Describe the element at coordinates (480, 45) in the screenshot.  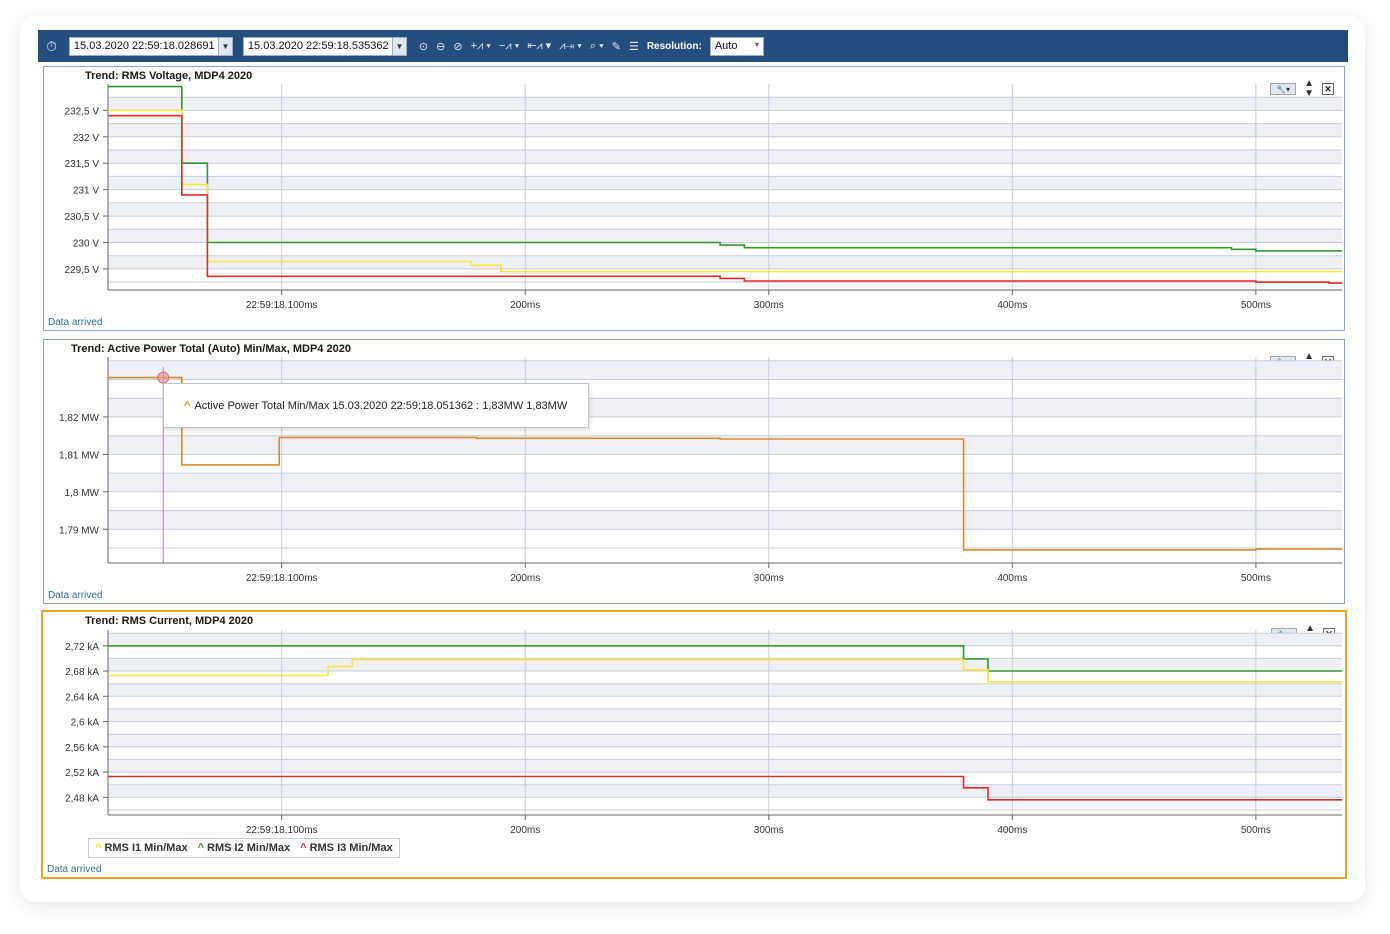
I see `wave-add-icon: +⩘ ▾` at that location.